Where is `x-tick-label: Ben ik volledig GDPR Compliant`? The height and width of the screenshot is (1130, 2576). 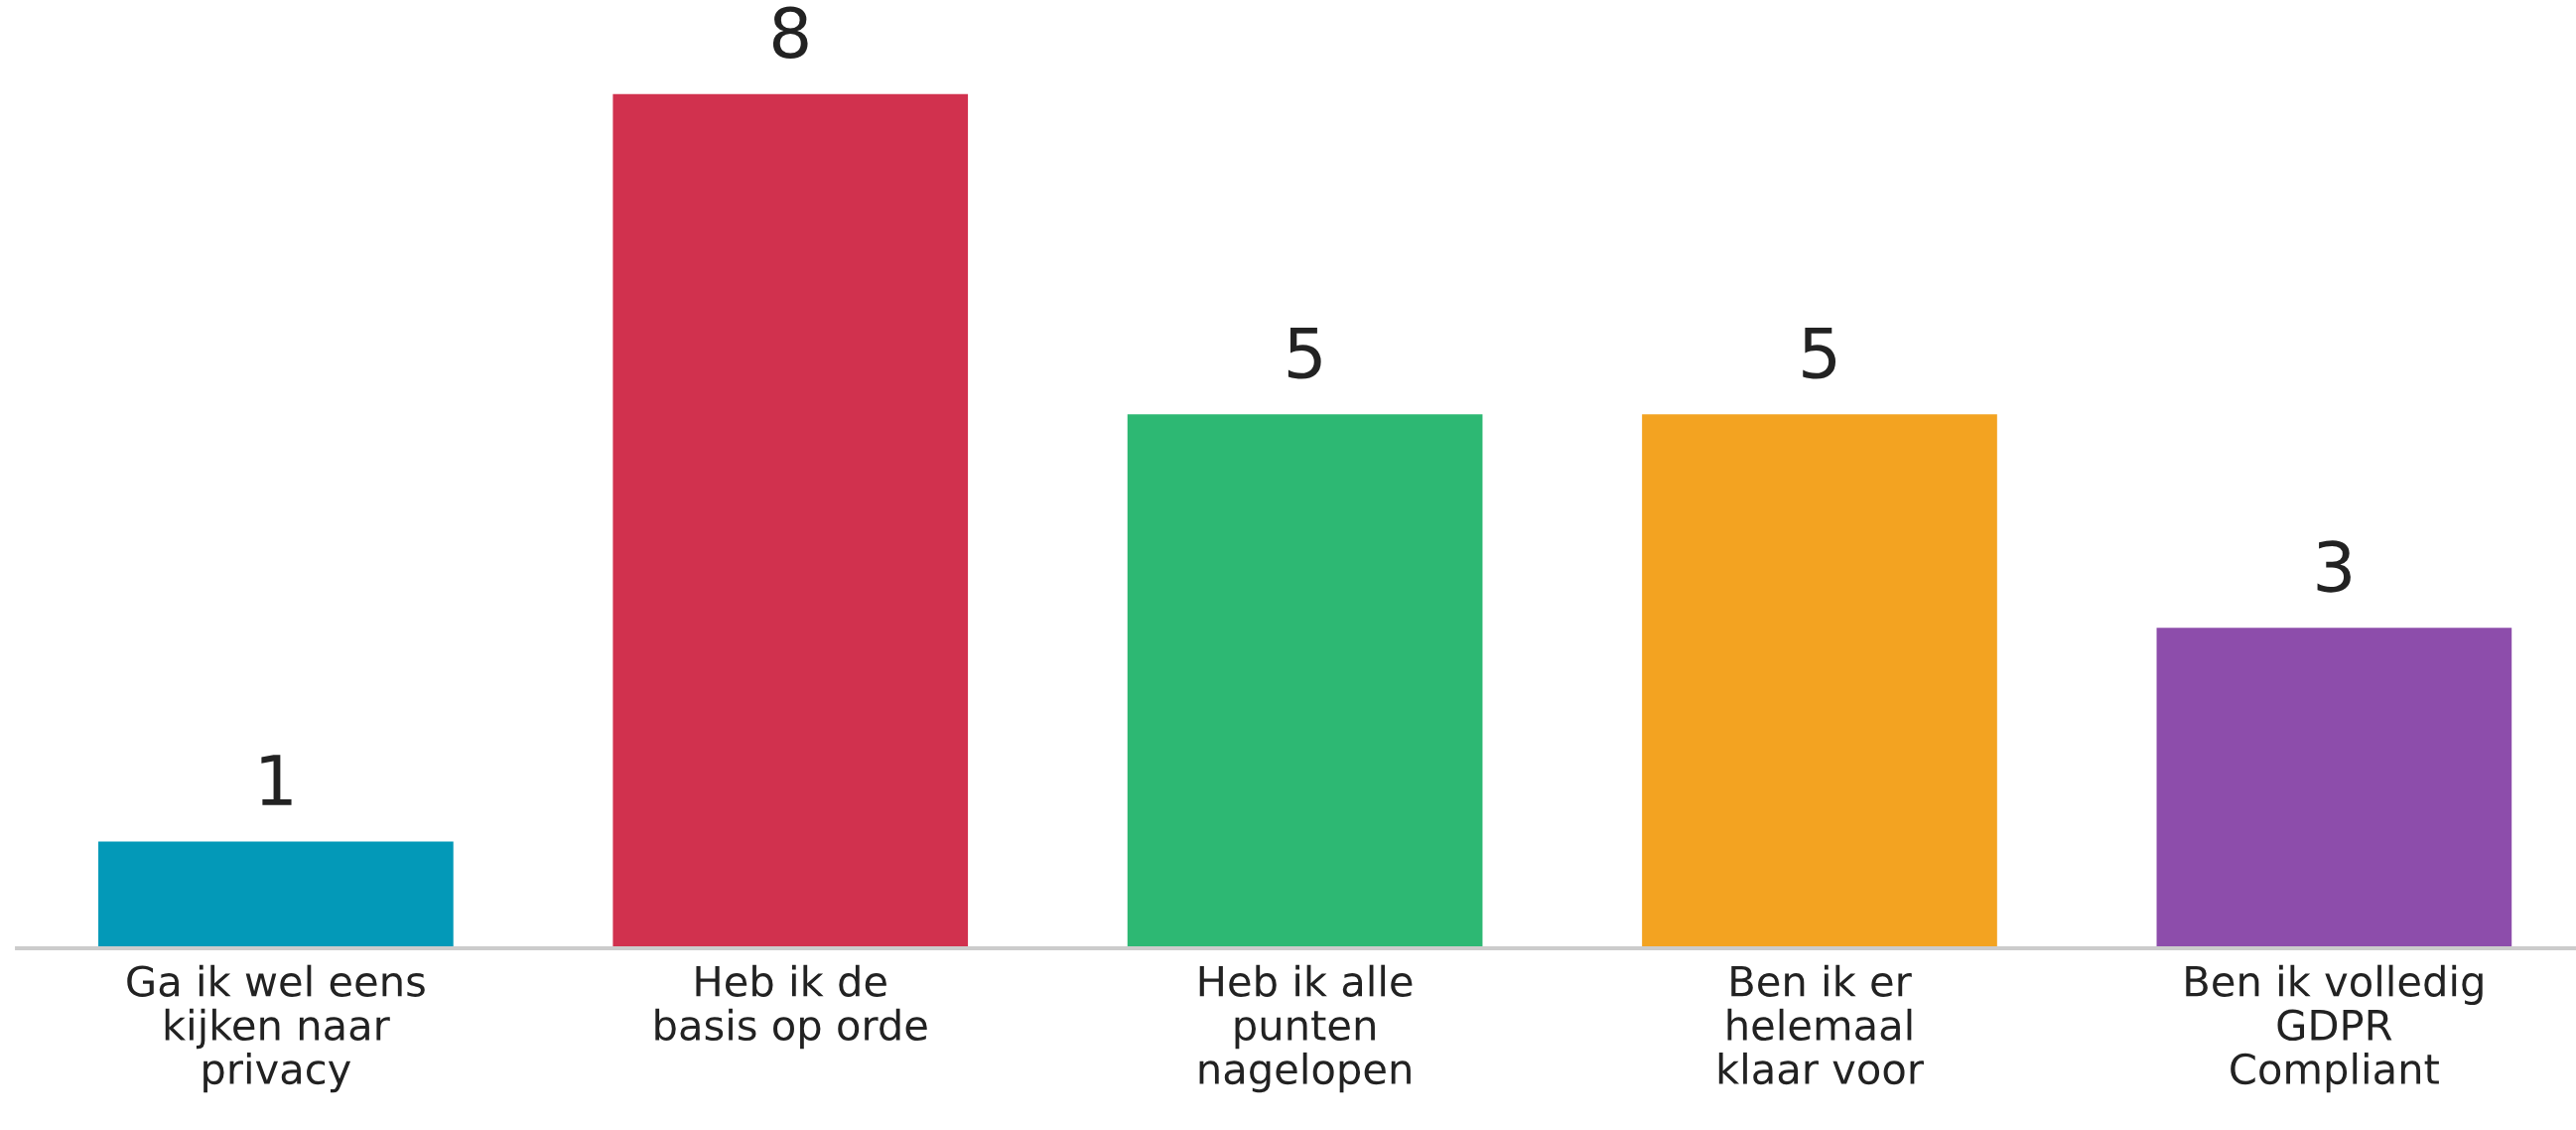
x-tick-label: Ben ik volledig GDPR Compliant is located at coordinates (2334, 1029).